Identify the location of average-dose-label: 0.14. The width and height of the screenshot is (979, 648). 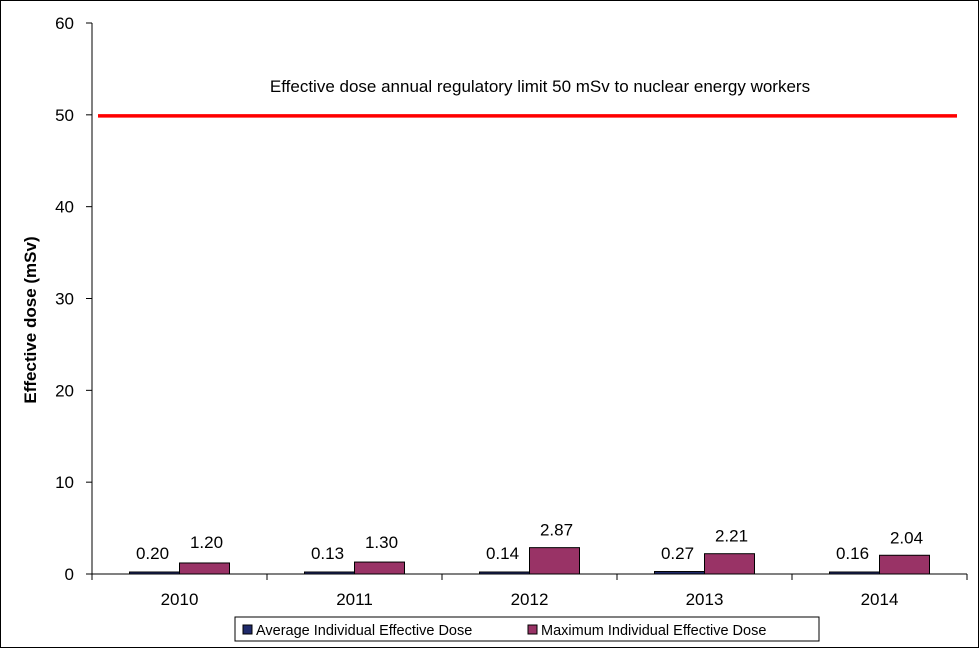
(502, 553).